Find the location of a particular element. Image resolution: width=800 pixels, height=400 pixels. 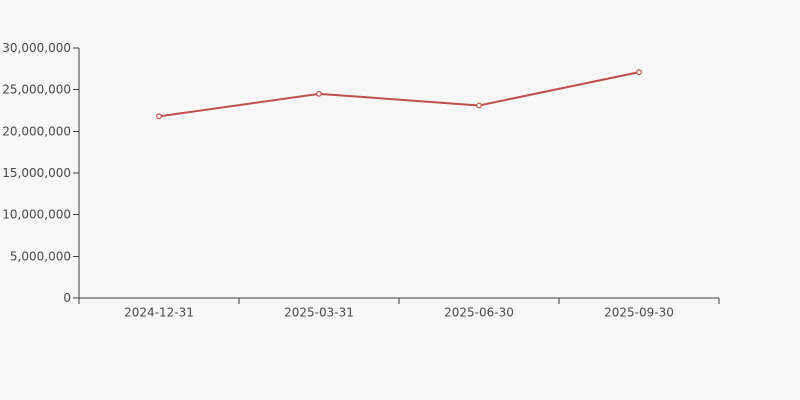

data-line is located at coordinates (399, 94).